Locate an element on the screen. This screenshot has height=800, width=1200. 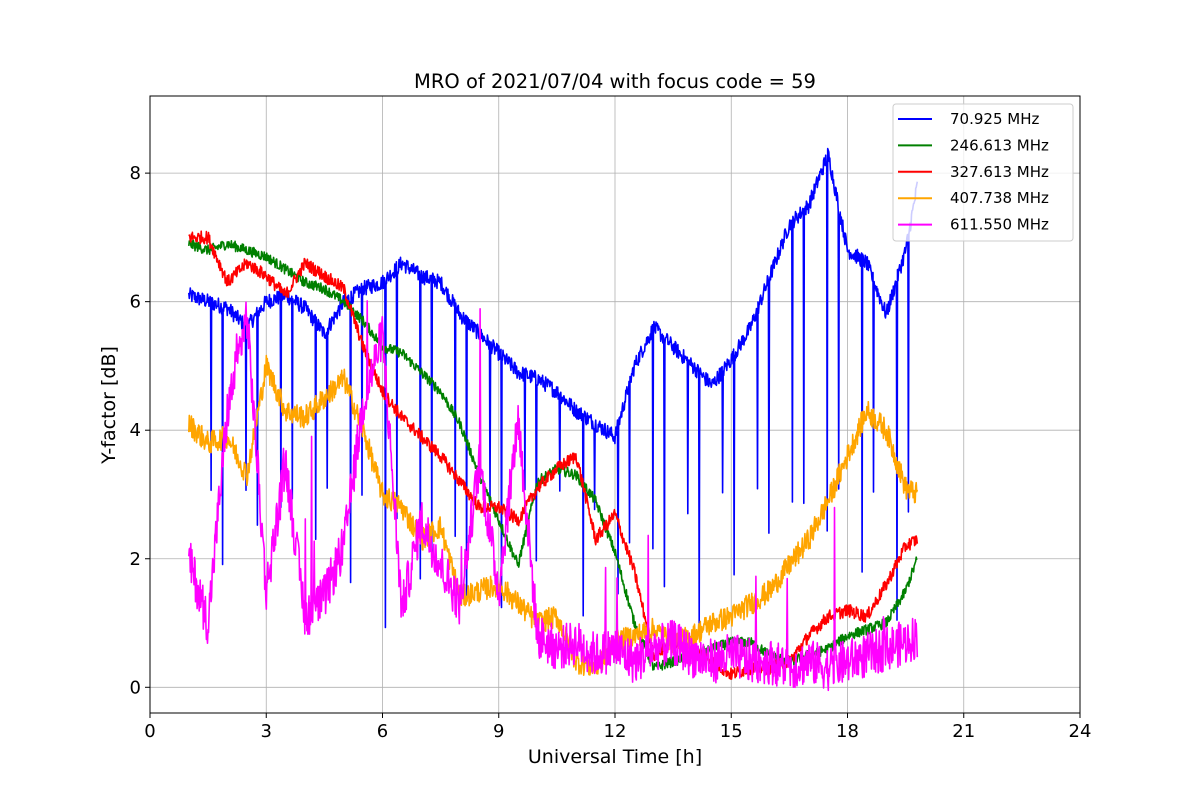
legend-box is located at coordinates (983, 172).